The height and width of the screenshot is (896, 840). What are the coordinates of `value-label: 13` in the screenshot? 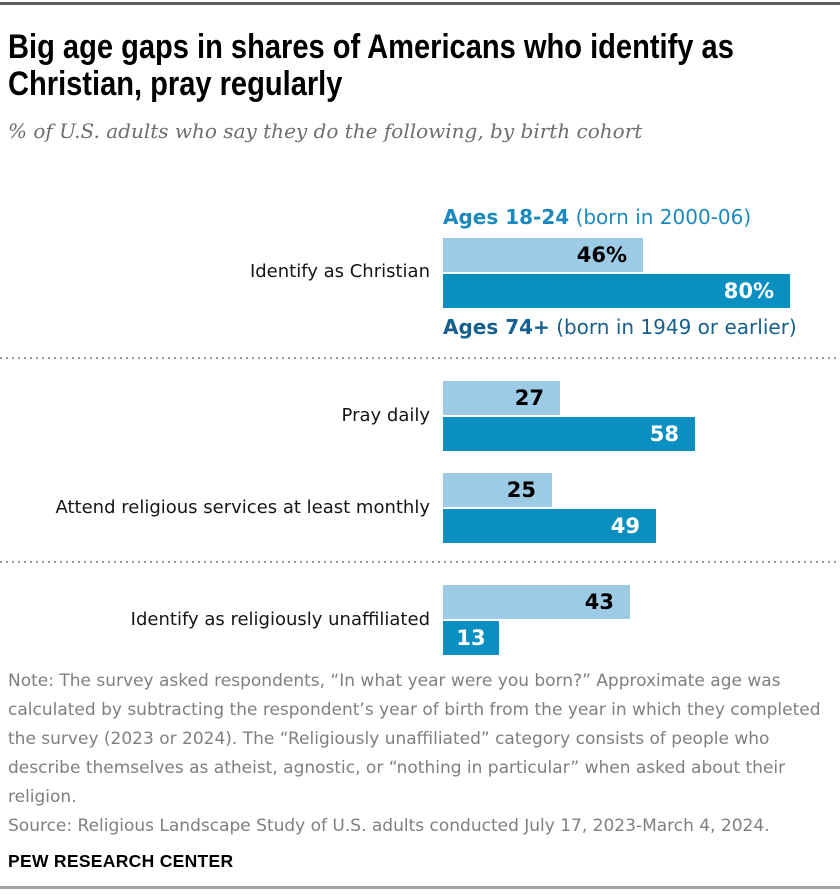 It's located at (471, 638).